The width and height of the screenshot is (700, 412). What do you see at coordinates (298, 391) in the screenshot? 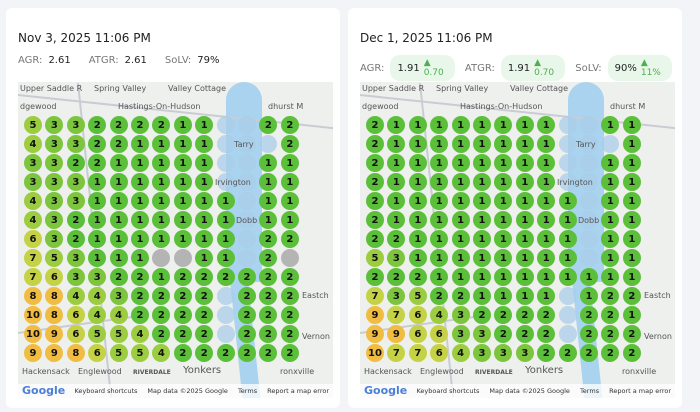
I see `report-map-error-link: Report a map error` at bounding box center [298, 391].